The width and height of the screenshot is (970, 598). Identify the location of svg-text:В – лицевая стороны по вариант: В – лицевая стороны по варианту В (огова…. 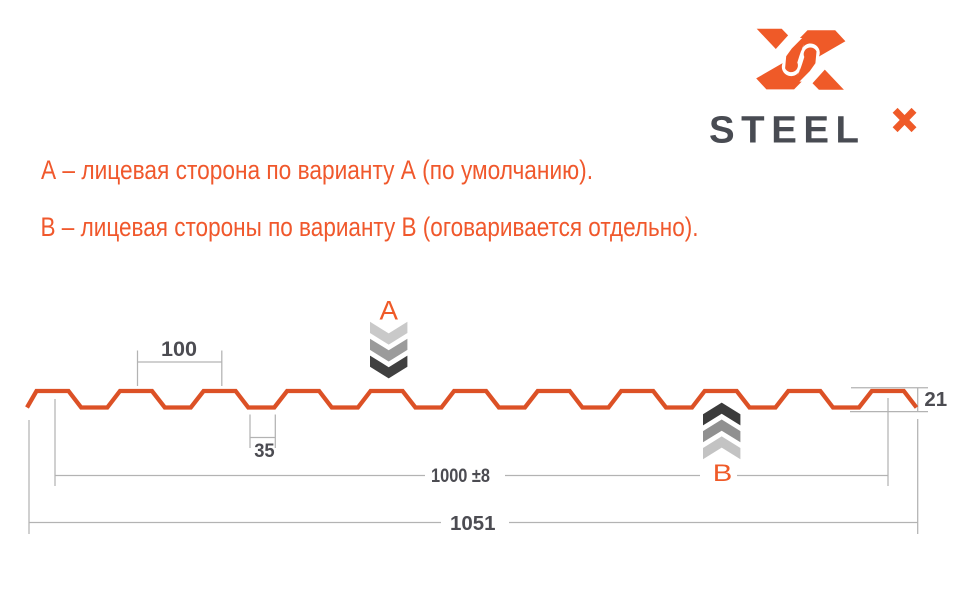
(370, 227).